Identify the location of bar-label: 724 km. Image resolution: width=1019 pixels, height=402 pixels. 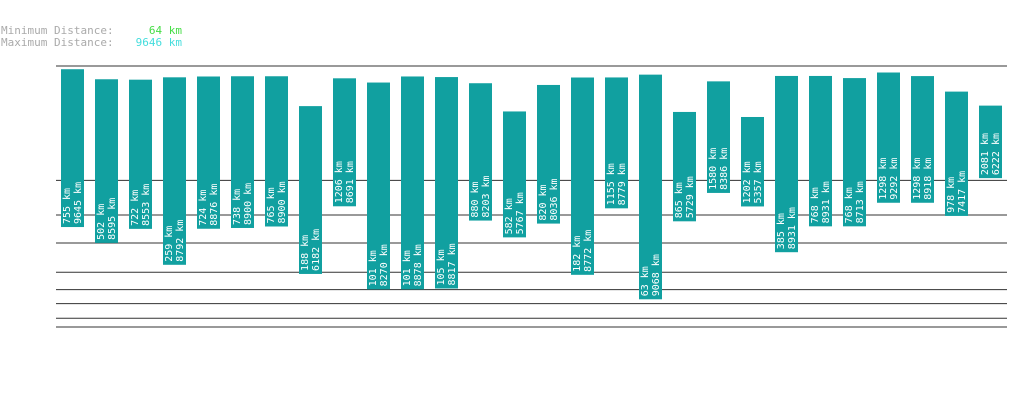
(203, 208).